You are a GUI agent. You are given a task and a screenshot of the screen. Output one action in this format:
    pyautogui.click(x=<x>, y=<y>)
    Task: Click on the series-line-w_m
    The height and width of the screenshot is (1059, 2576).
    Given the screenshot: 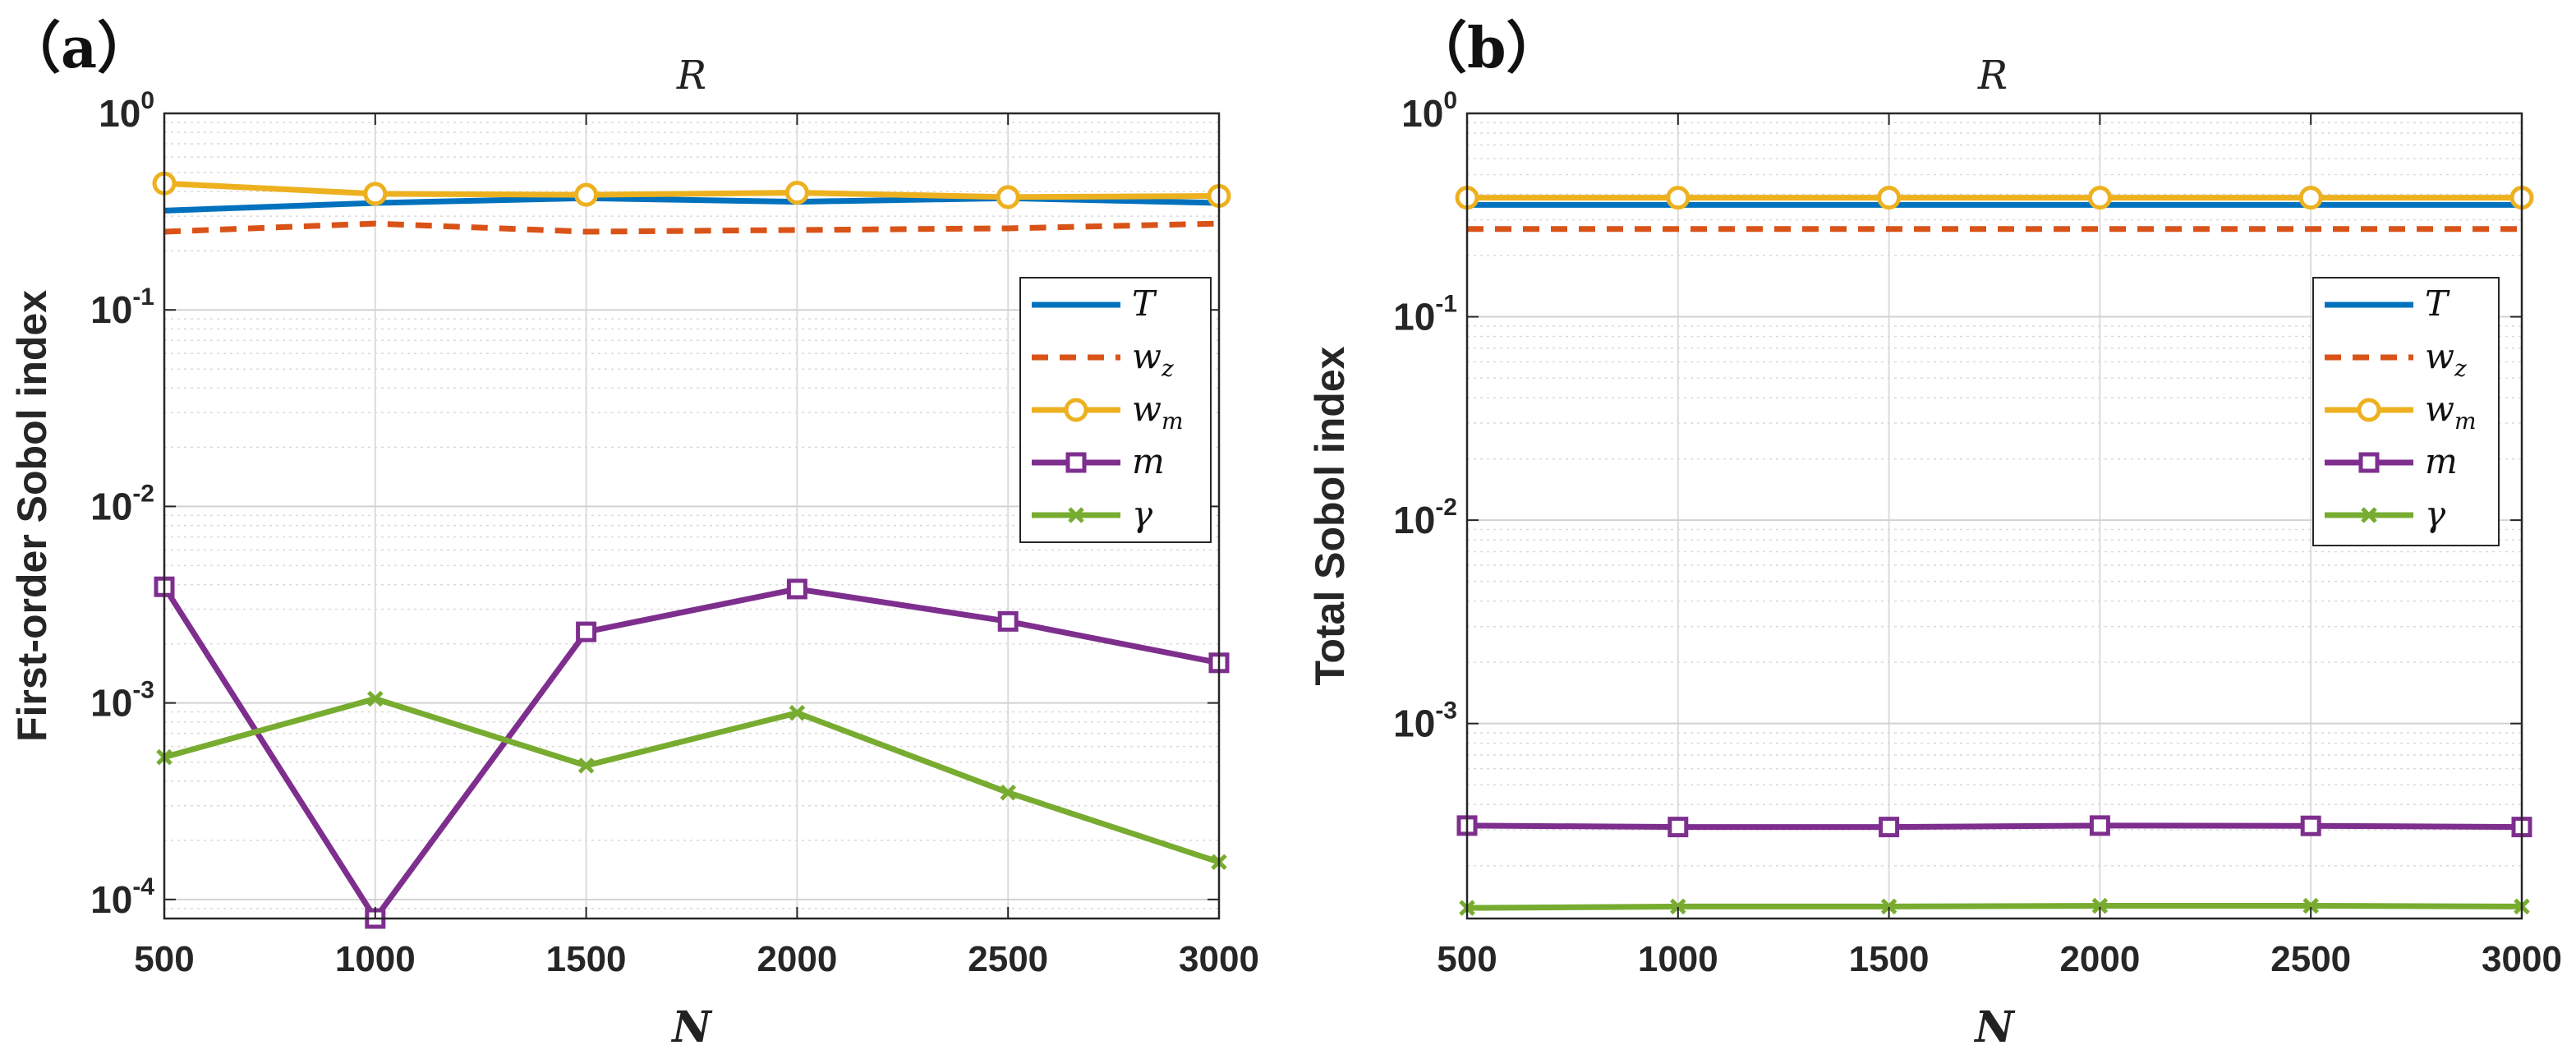 What is the action you would take?
    pyautogui.click(x=691, y=190)
    